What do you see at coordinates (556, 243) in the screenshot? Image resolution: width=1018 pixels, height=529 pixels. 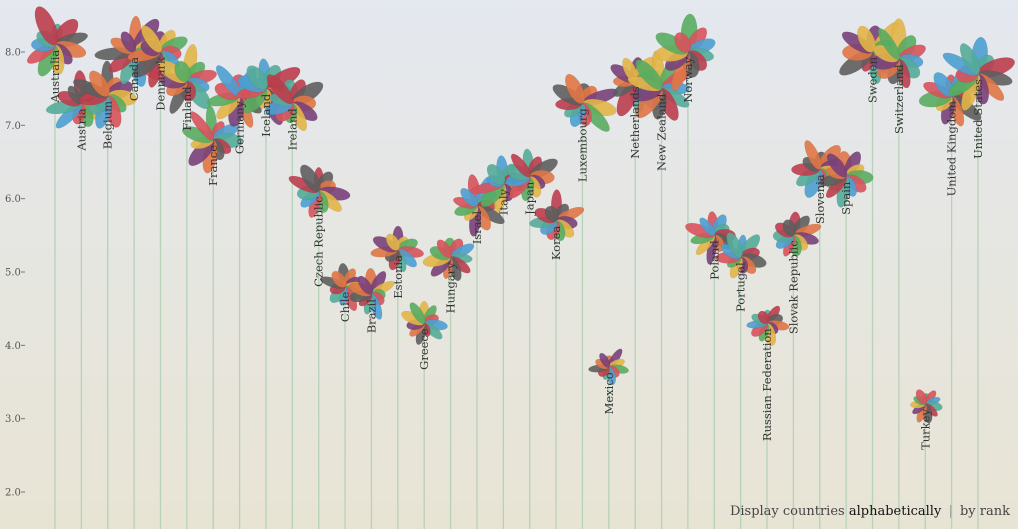 I see `country-label-korea: Korea` at bounding box center [556, 243].